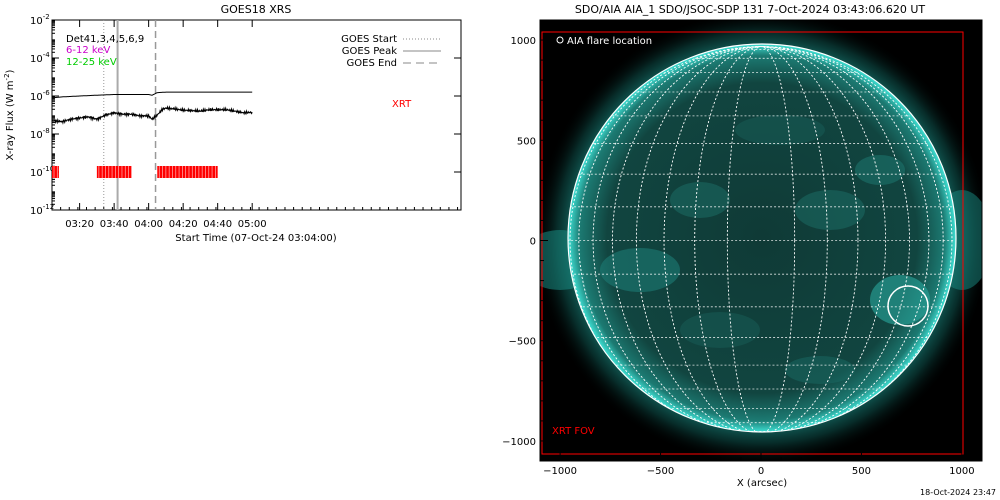  I want to click on legend-detectors: Det41,3,4,5,6,9, so click(105, 39).